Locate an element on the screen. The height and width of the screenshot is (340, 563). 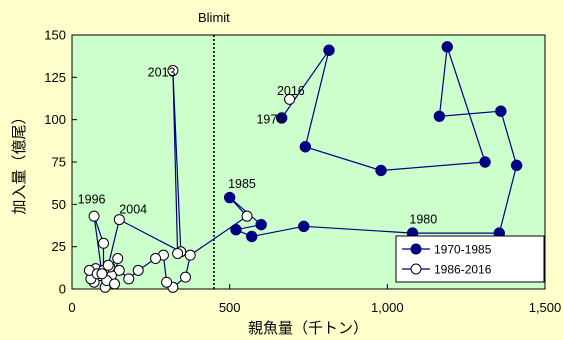
y-tick-label: 75 is located at coordinates (59, 162).